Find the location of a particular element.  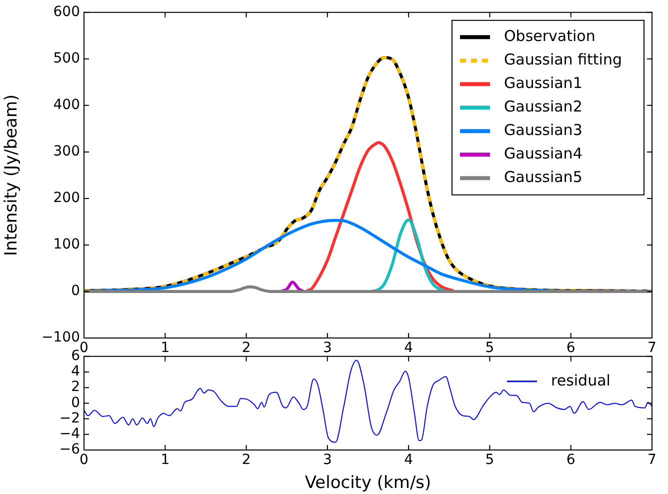

legend-label: Gaussian4 is located at coordinates (543, 153).